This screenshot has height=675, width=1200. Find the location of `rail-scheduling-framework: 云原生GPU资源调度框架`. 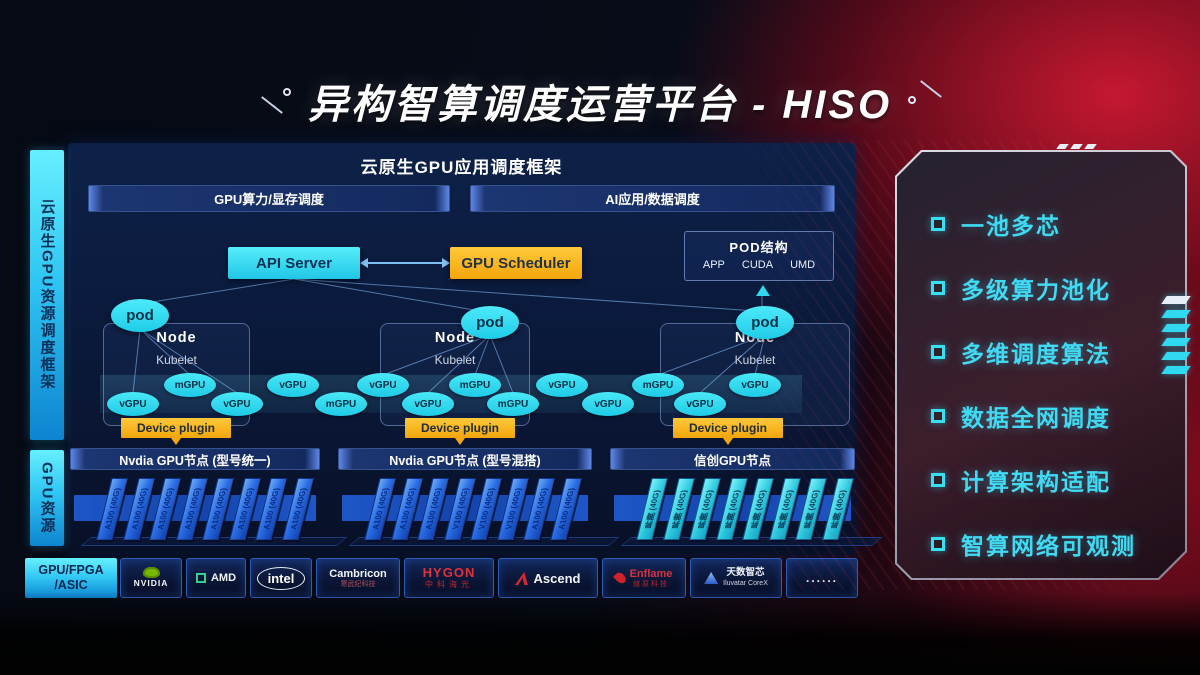

rail-scheduling-framework: 云原生GPU资源调度框架 is located at coordinates (47, 295).